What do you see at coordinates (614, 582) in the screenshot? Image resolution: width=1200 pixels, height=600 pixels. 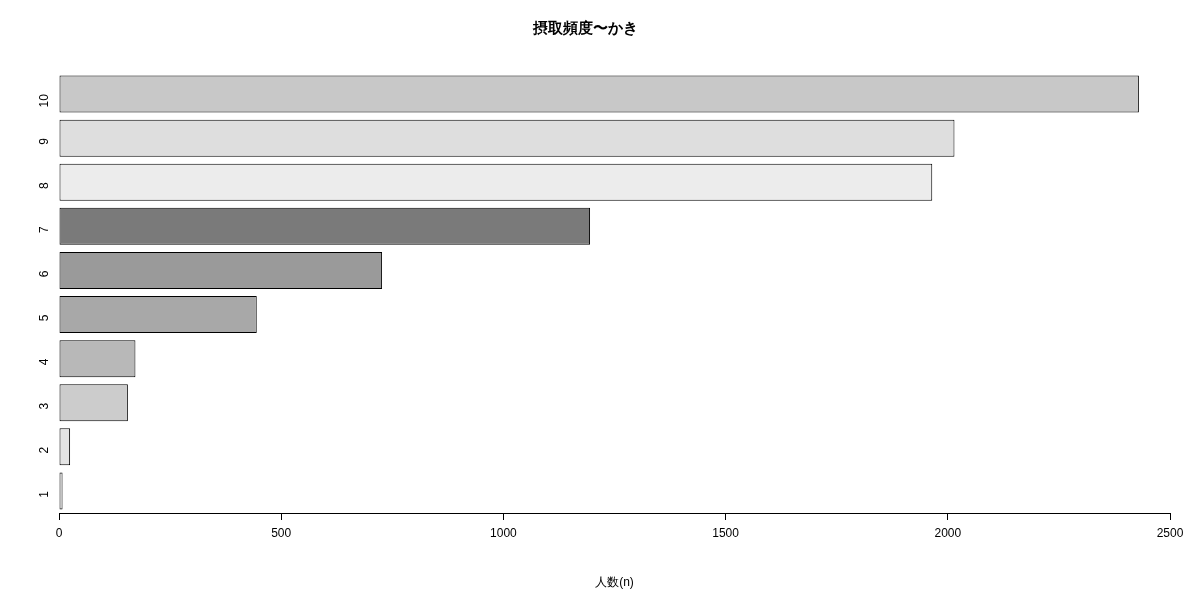 I see `x-axis-title: 人数(n)` at bounding box center [614, 582].